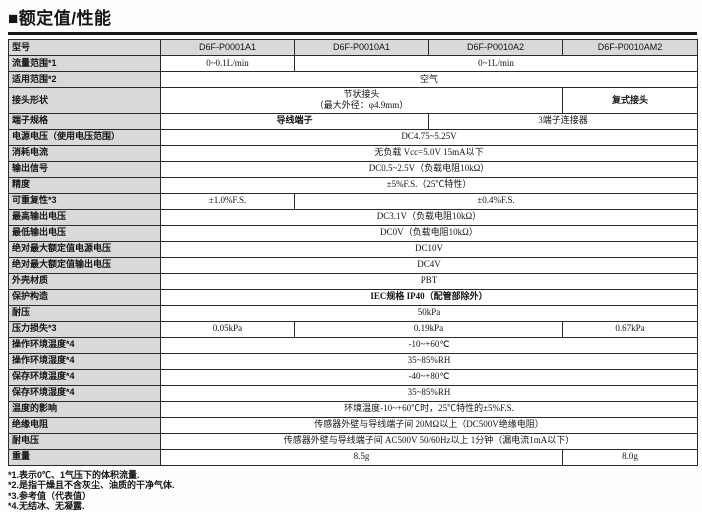 This screenshot has width=702, height=512. What do you see at coordinates (84, 329) in the screenshot?
I see `row-label: 压力损失*3` at bounding box center [84, 329].